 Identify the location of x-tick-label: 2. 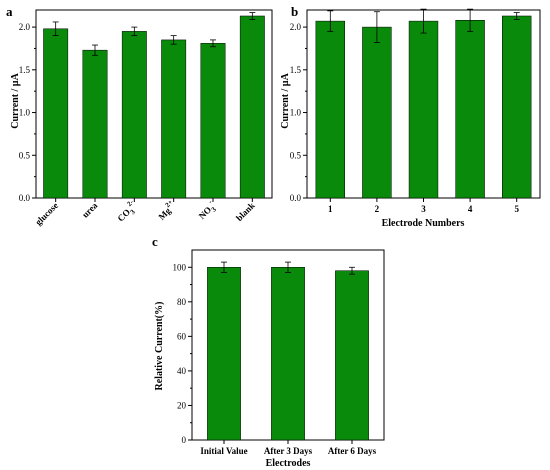
(377, 209).